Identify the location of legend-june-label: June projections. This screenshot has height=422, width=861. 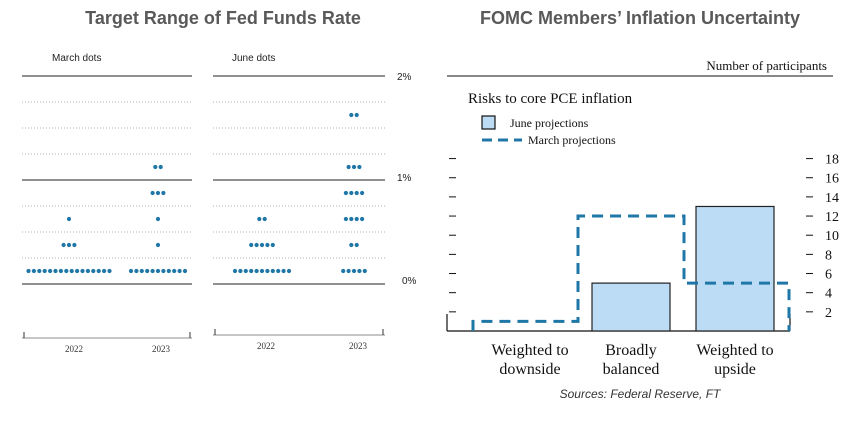
(549, 123).